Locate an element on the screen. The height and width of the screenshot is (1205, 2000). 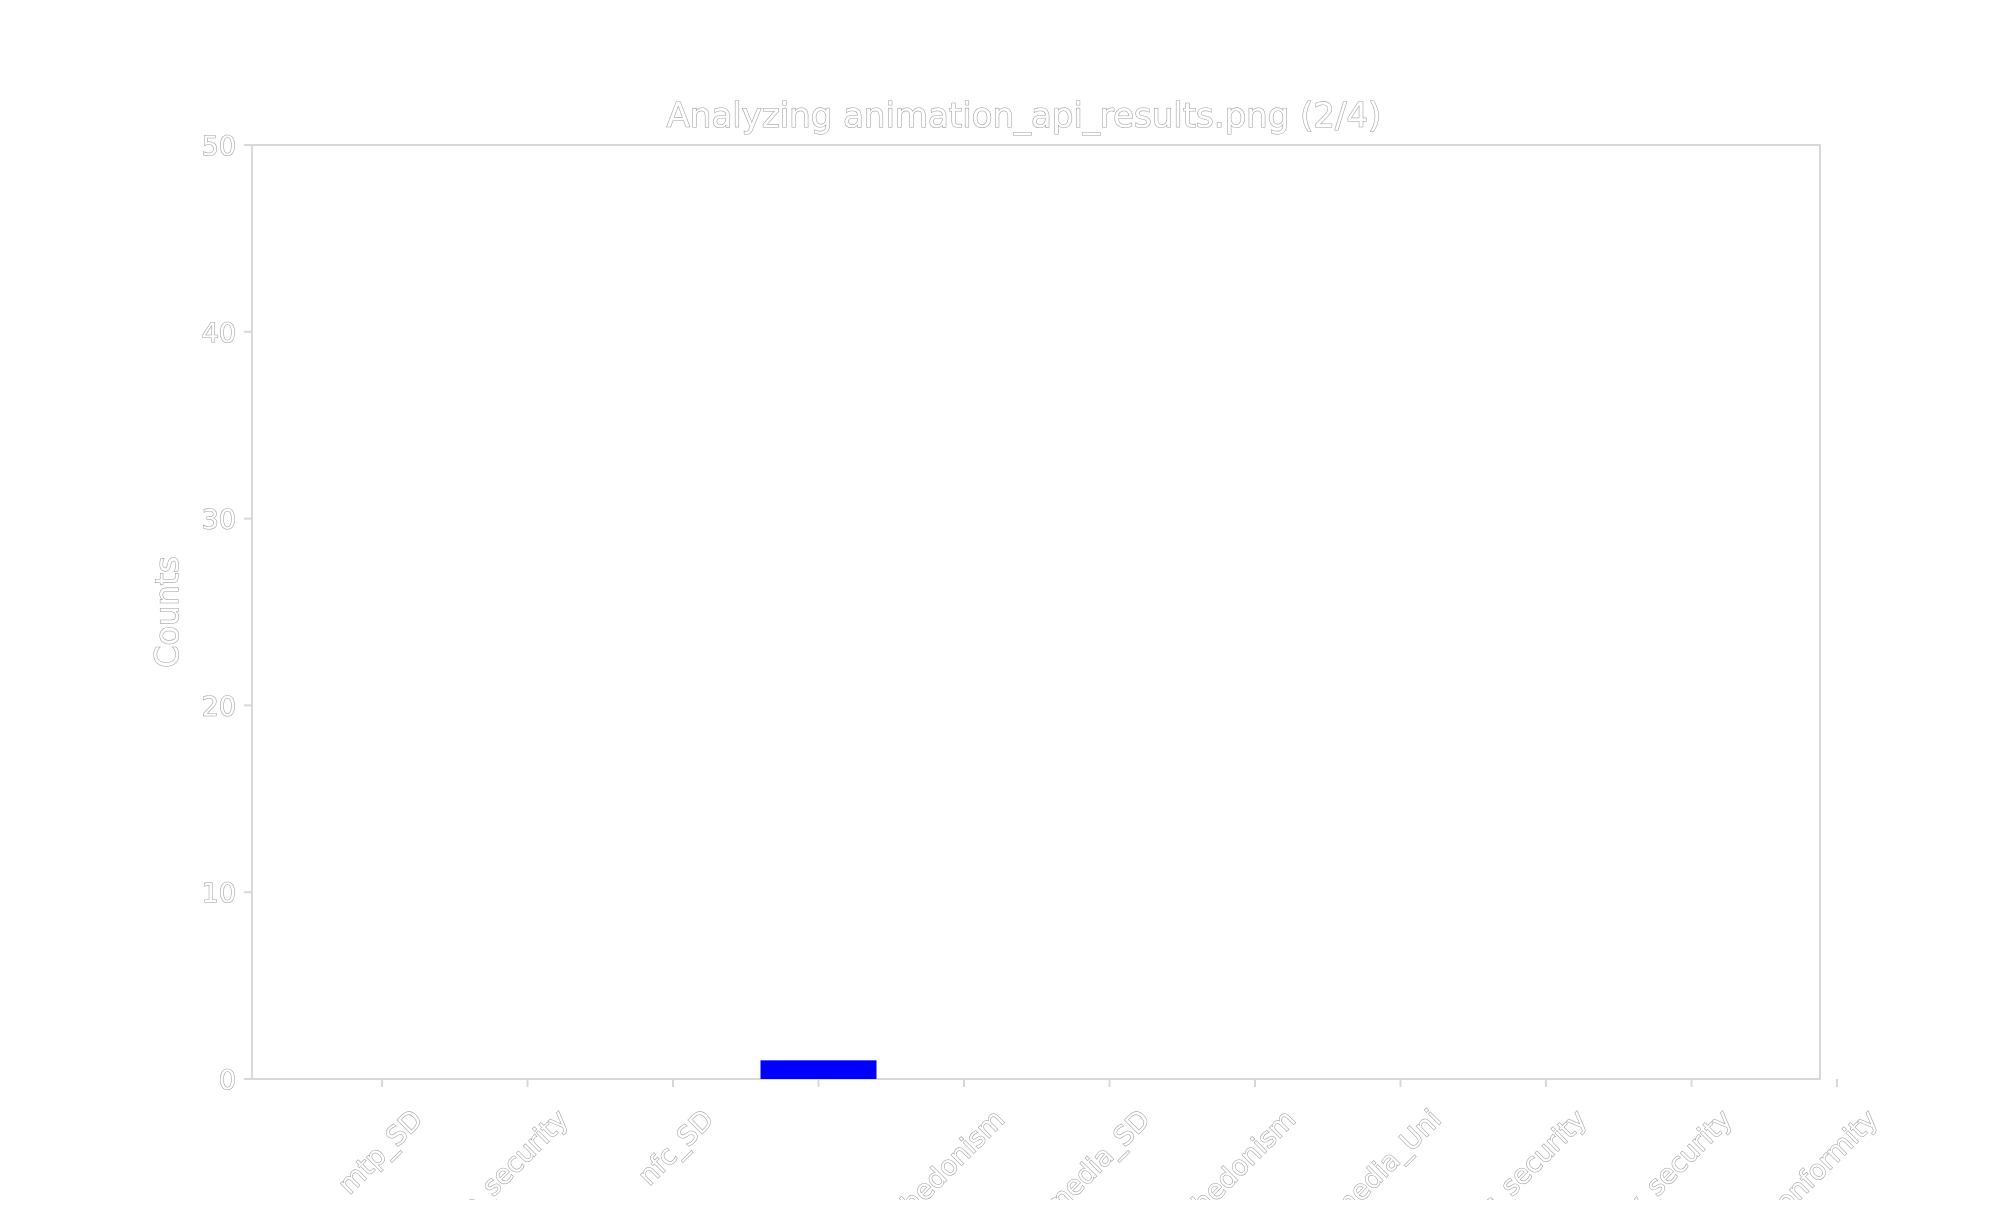
y-tick-label: 40 is located at coordinates (219, 333).